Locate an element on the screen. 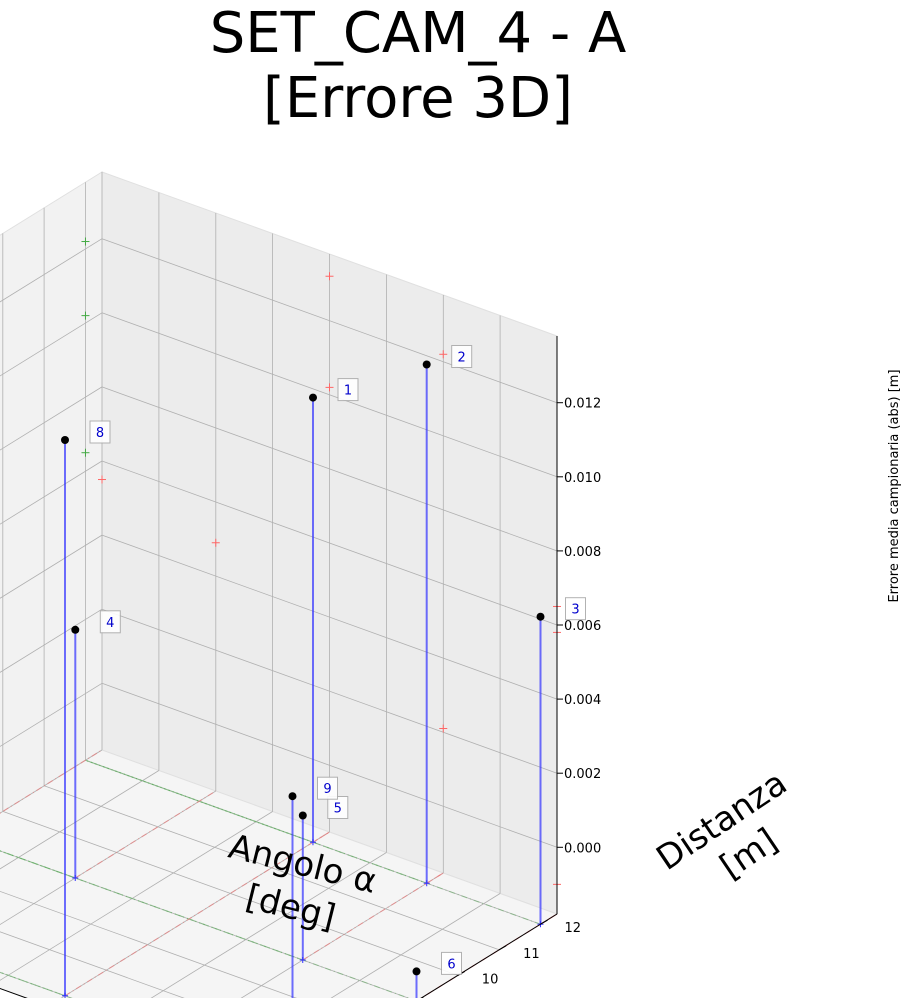 Image resolution: width=911 pixels, height=998 pixels. chart-title-line1: SET_CAM_4 - A is located at coordinates (418, 33).